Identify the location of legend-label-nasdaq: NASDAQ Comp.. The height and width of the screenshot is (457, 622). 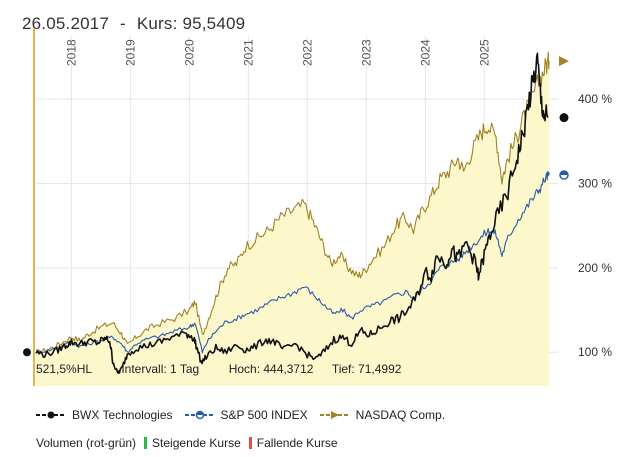
(400, 415).